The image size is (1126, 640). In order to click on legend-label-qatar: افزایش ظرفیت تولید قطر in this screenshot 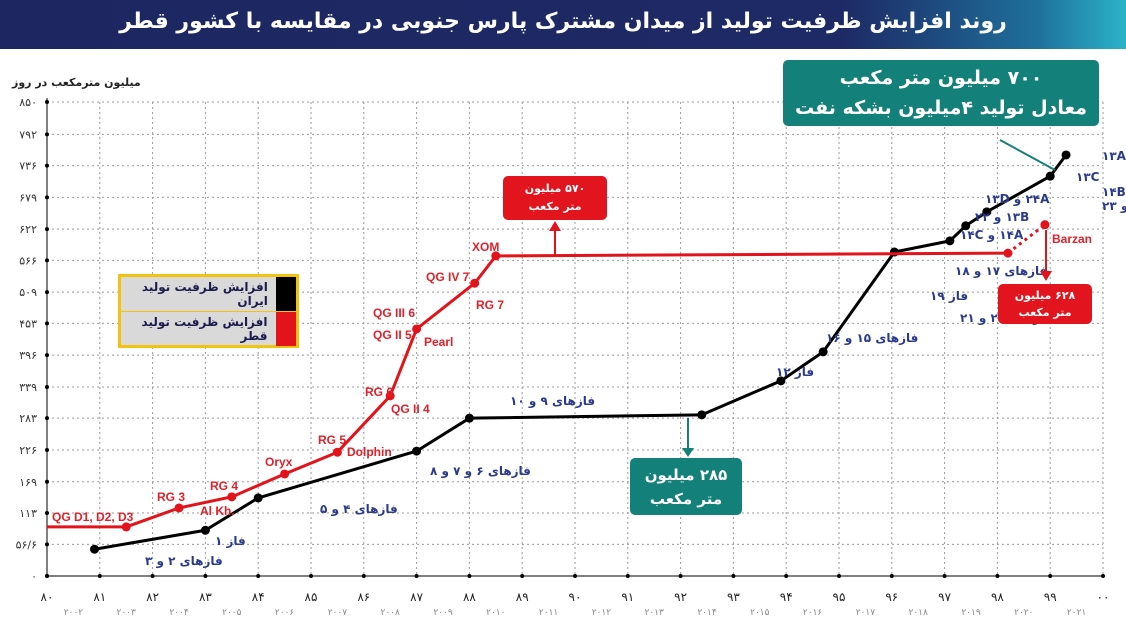, I will do `click(204, 329)`.